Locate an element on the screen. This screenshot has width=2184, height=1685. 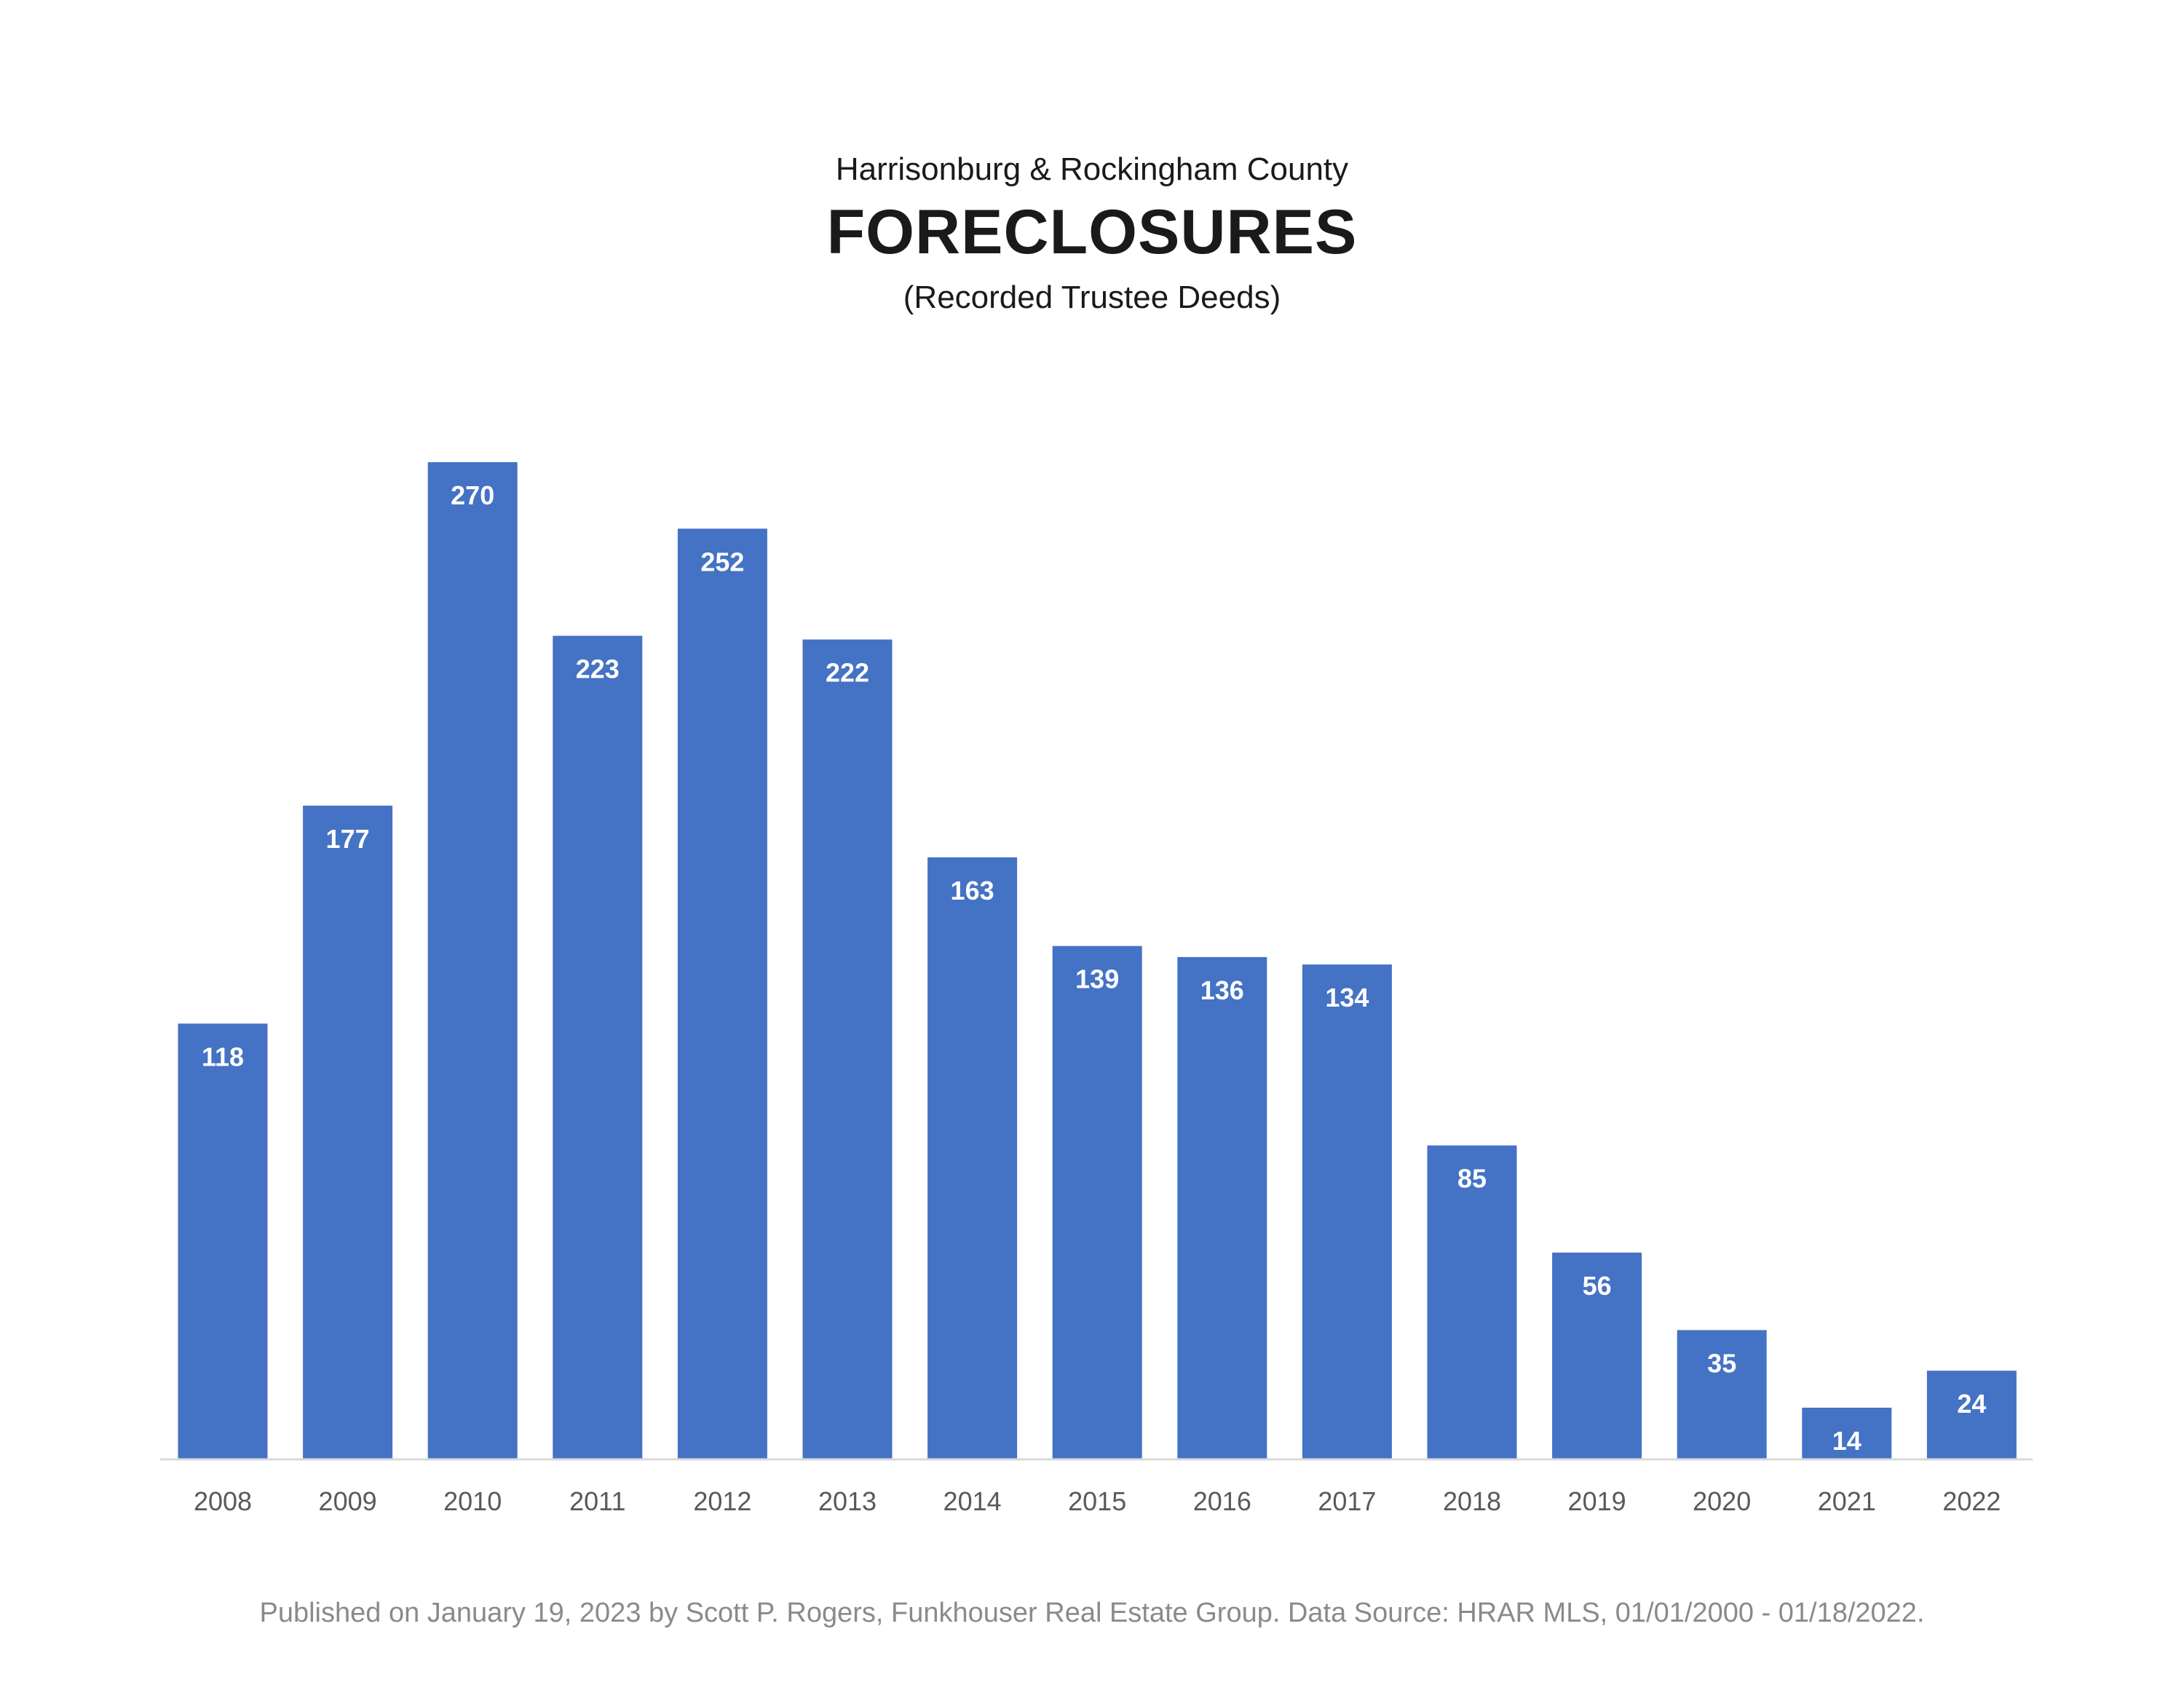
bar-2015 is located at coordinates (1097, 1202).